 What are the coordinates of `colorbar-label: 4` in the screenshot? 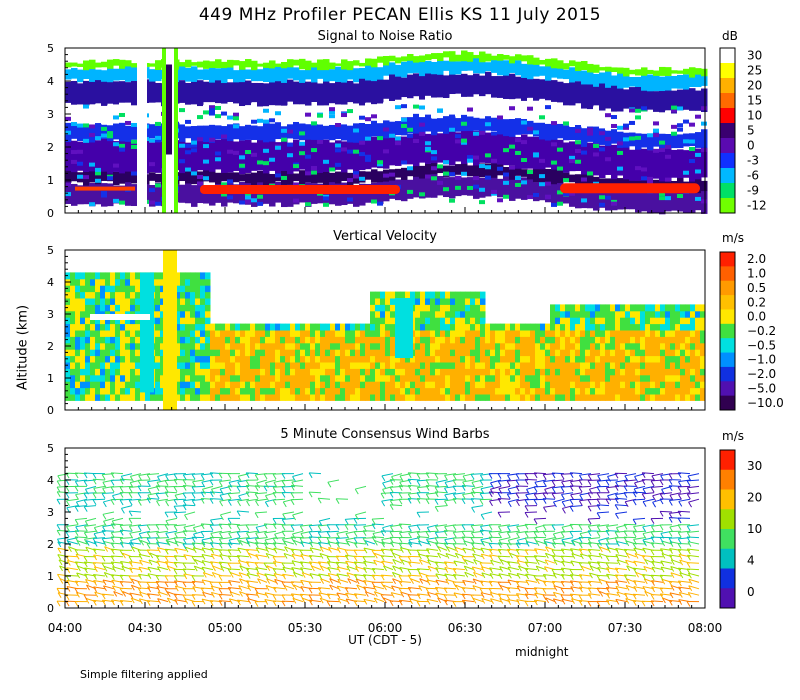 It's located at (751, 561).